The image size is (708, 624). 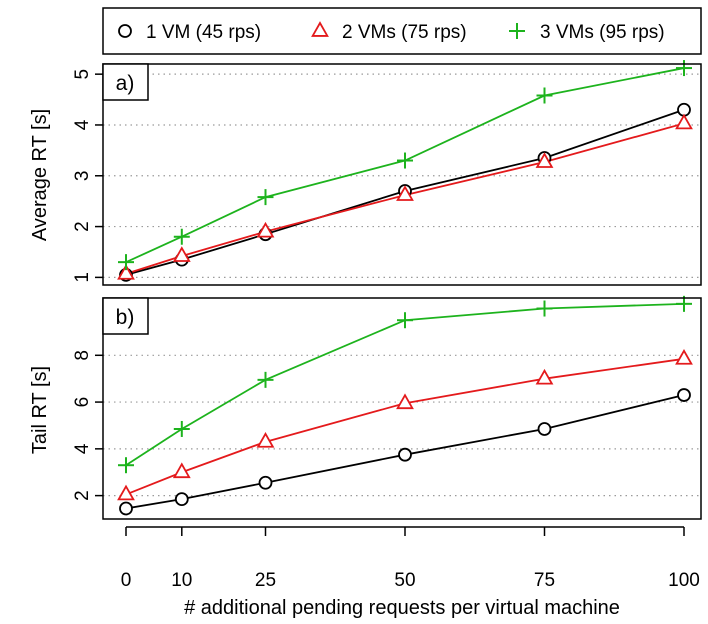 I want to click on legend-item-2: 2 VMs (75 rps), so click(x=389, y=32).